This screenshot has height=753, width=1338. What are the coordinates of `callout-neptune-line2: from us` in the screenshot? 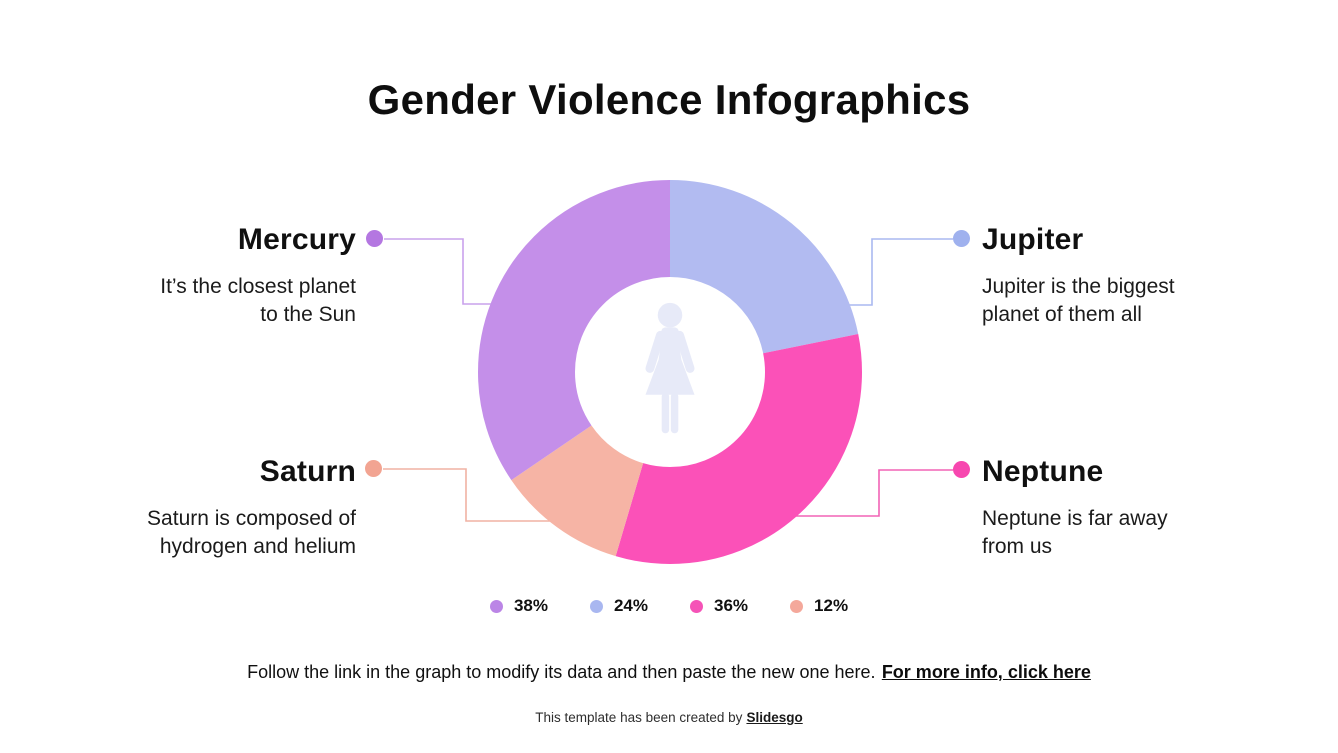 It's located at (1017, 546).